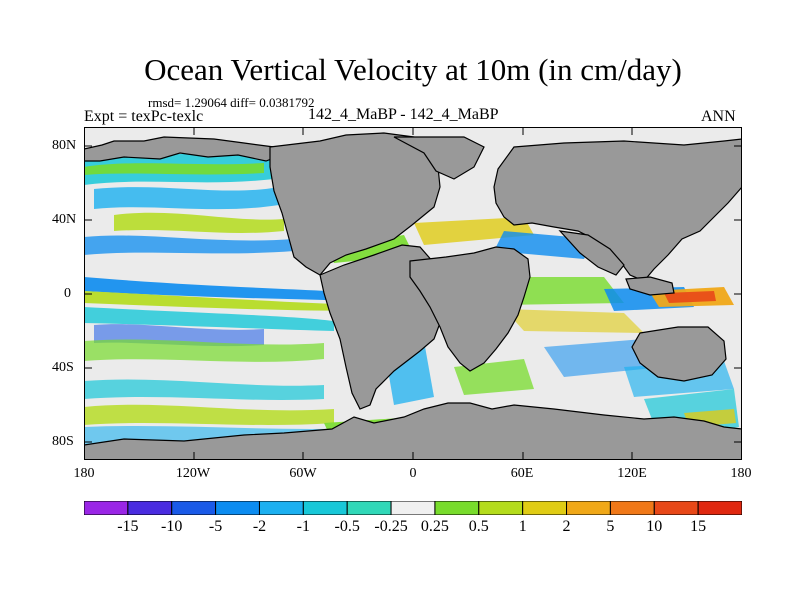 This screenshot has width=800, height=600. I want to click on lat-label-80s: 80S, so click(63, 441).